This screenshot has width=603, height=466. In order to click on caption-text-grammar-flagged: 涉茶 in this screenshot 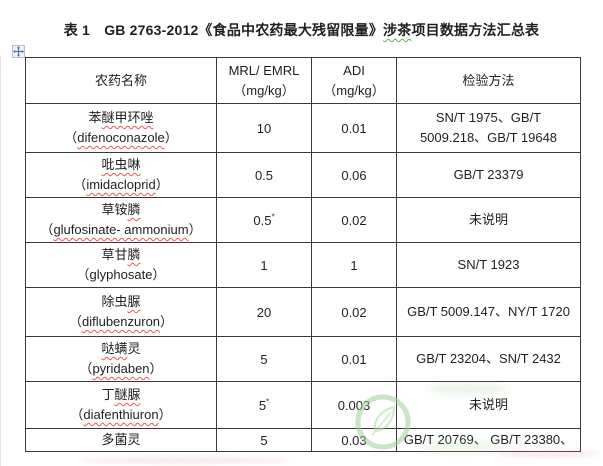, I will do `click(397, 30)`.